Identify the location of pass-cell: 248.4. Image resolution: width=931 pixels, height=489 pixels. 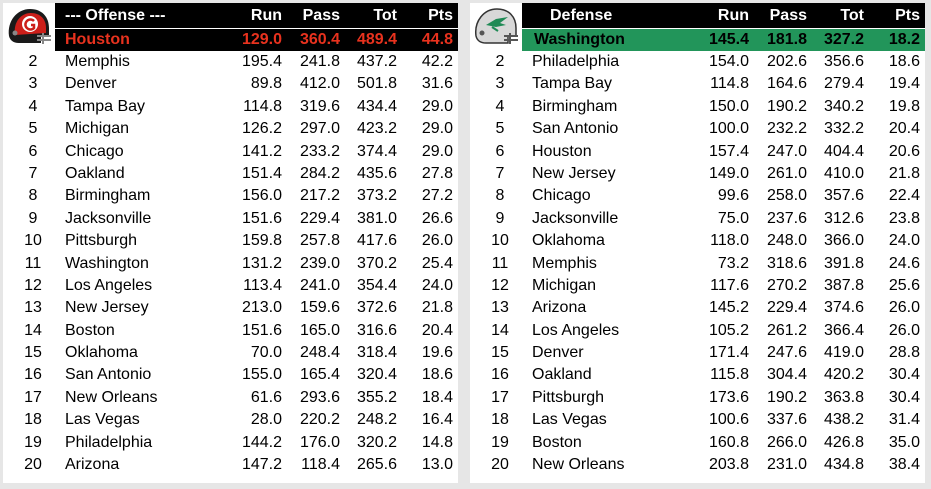
(319, 353).